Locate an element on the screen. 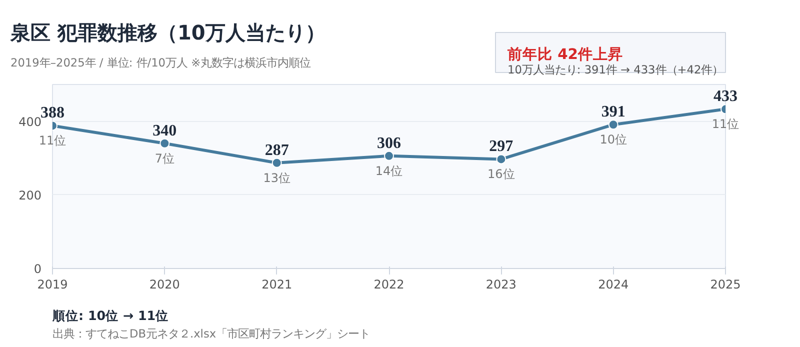  annotation: 7位 is located at coordinates (164, 158).